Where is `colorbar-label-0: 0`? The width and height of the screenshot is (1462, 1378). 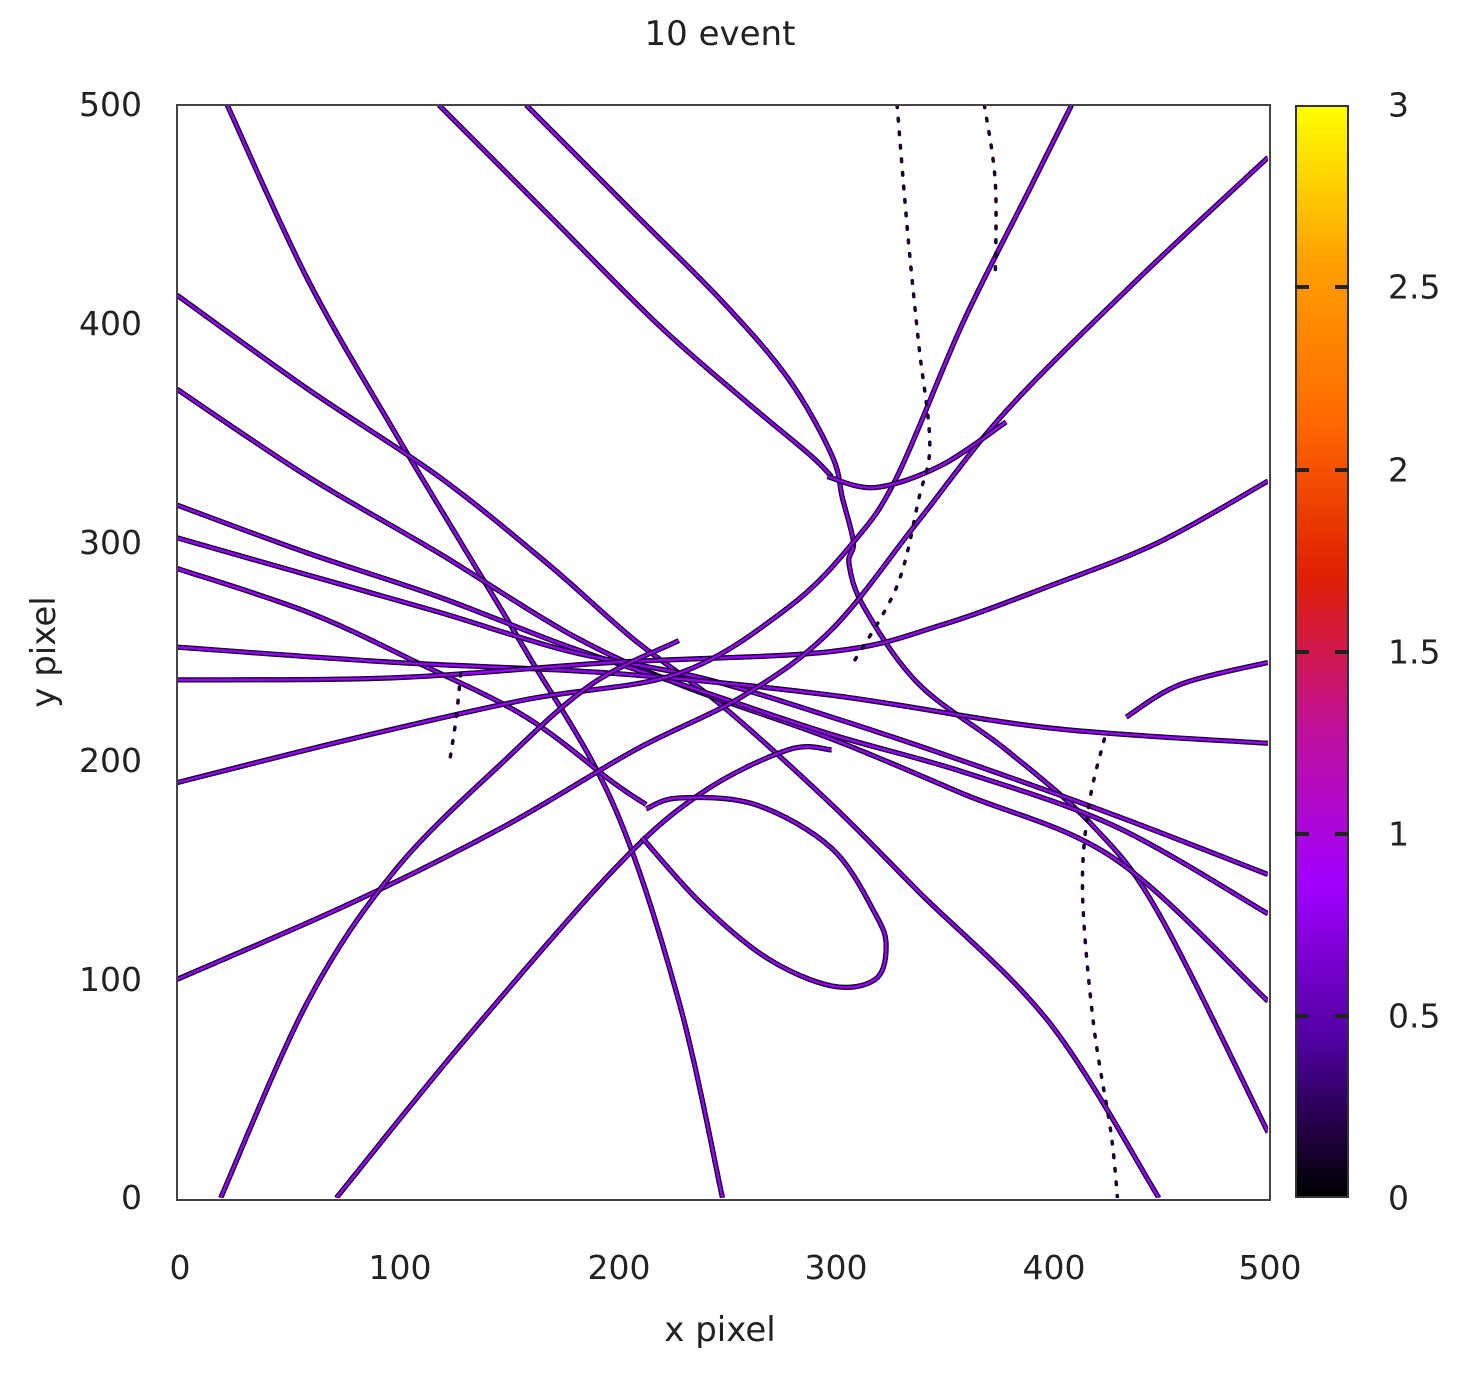 colorbar-label-0: 0 is located at coordinates (1398, 1198).